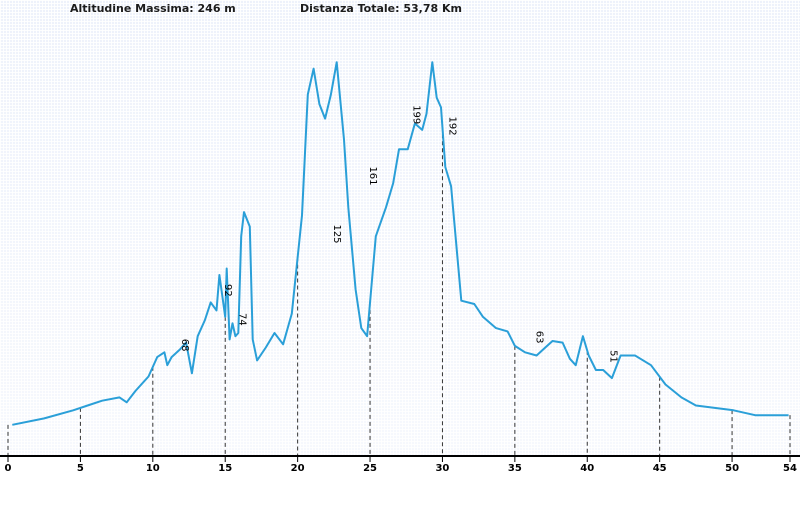 This screenshot has height=514, width=800. I want to click on tick-label-15: 15, so click(225, 468).